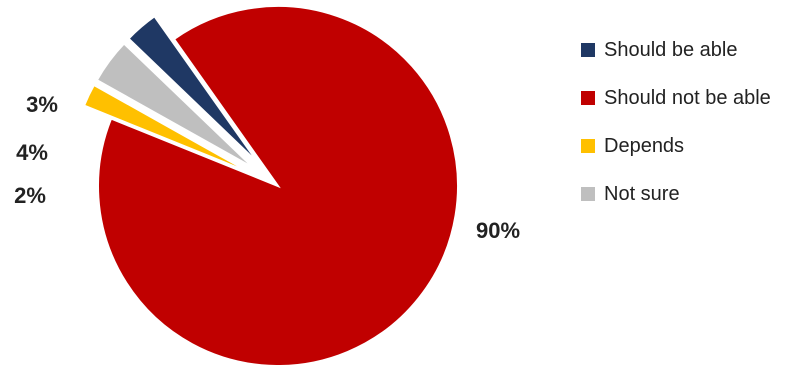  I want to click on legend-label-depends: Depends, so click(644, 145).